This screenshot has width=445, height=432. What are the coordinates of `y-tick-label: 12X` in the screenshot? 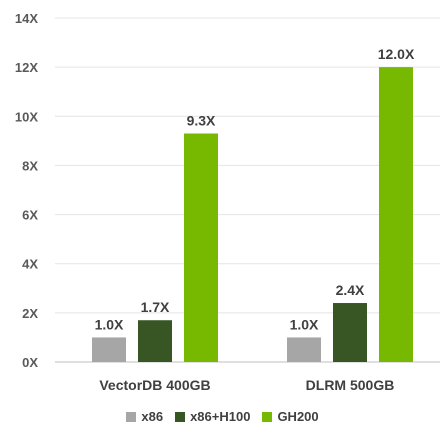 It's located at (26, 67).